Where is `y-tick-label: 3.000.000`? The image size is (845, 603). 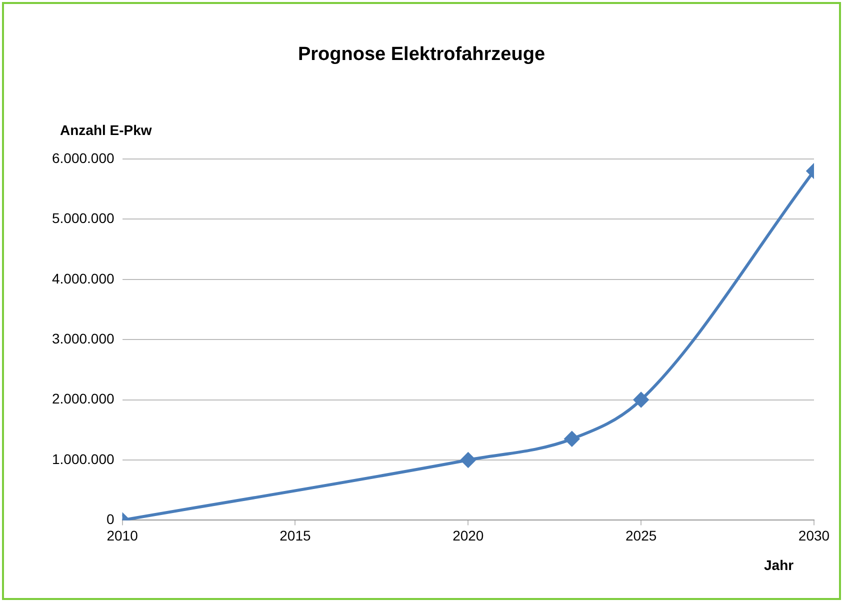 y-tick-label: 3.000.000 is located at coordinates (83, 338).